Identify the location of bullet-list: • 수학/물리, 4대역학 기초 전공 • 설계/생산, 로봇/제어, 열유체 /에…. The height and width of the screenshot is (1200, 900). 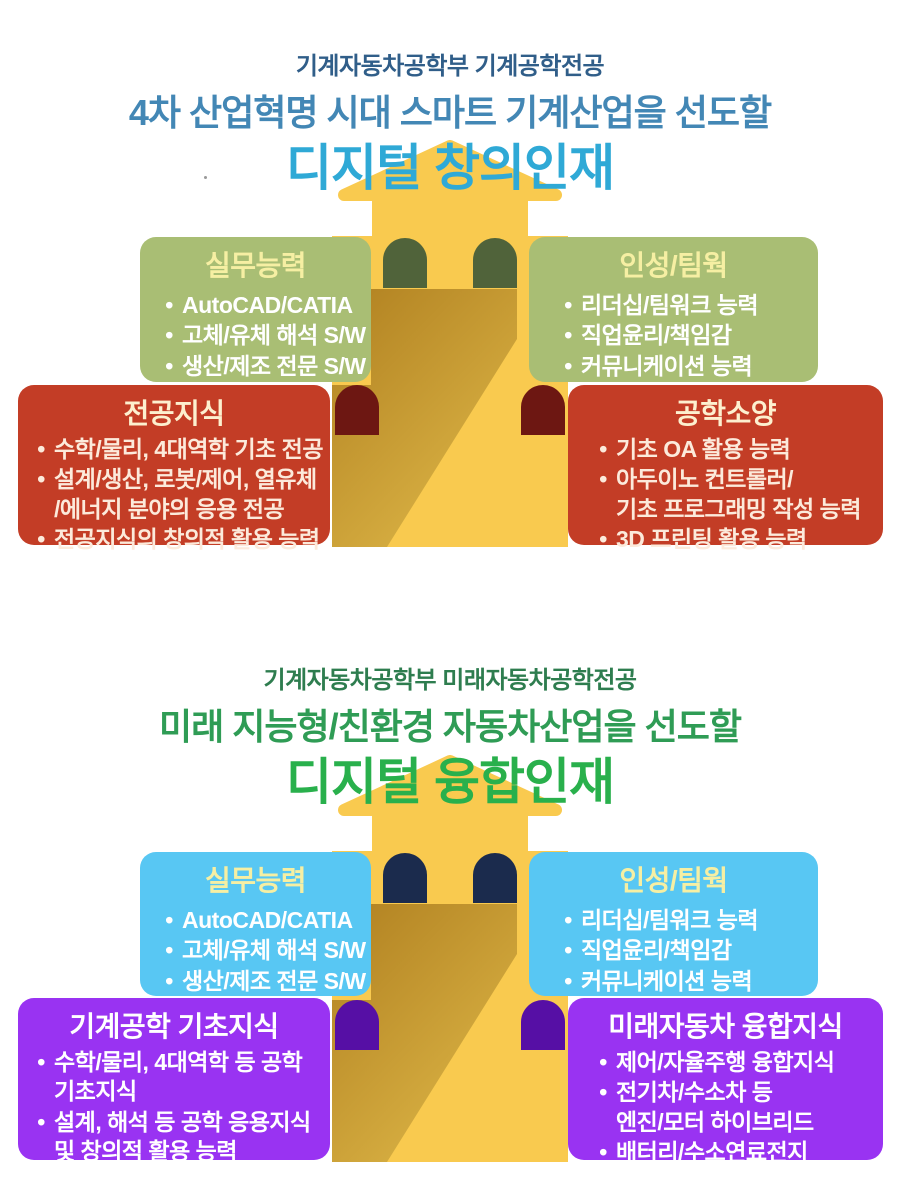
(174, 495).